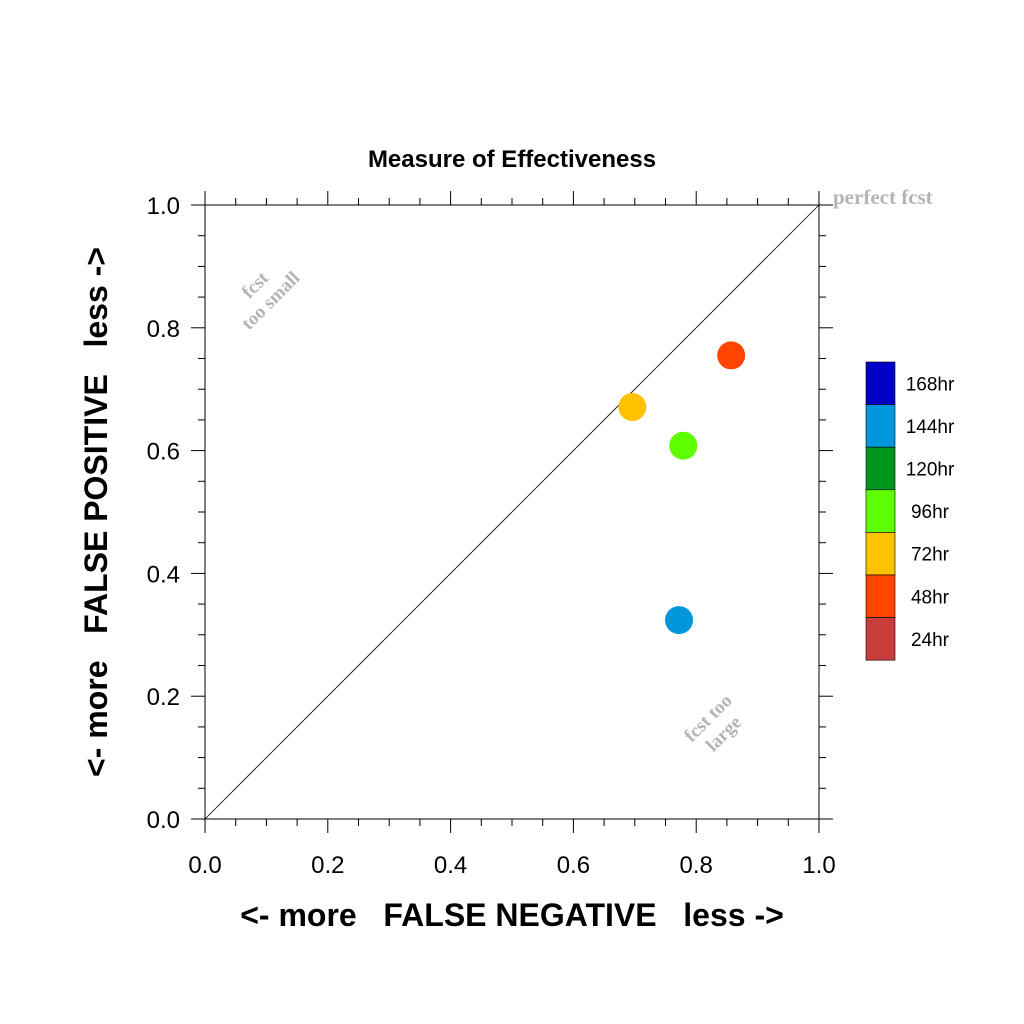 The image size is (1024, 1024). What do you see at coordinates (880, 596) in the screenshot?
I see `legend-swatch-48hr` at bounding box center [880, 596].